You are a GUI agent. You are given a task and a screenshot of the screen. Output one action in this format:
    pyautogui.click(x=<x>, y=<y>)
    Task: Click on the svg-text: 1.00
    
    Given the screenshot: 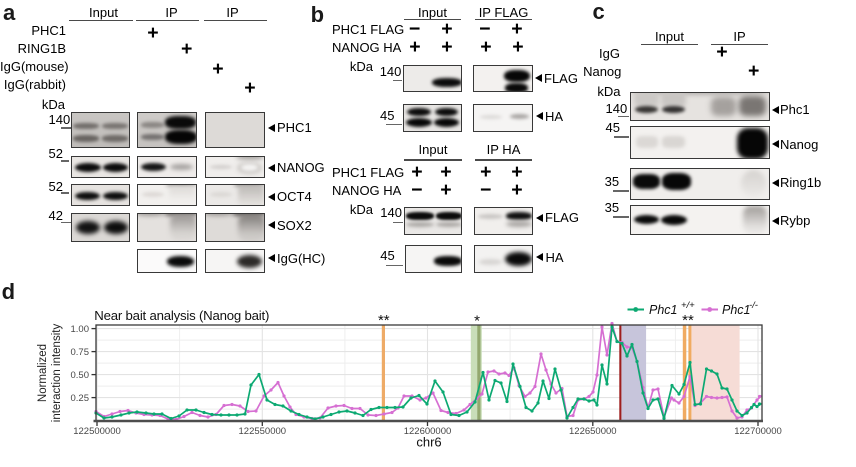 What is the action you would take?
    pyautogui.click(x=80, y=329)
    